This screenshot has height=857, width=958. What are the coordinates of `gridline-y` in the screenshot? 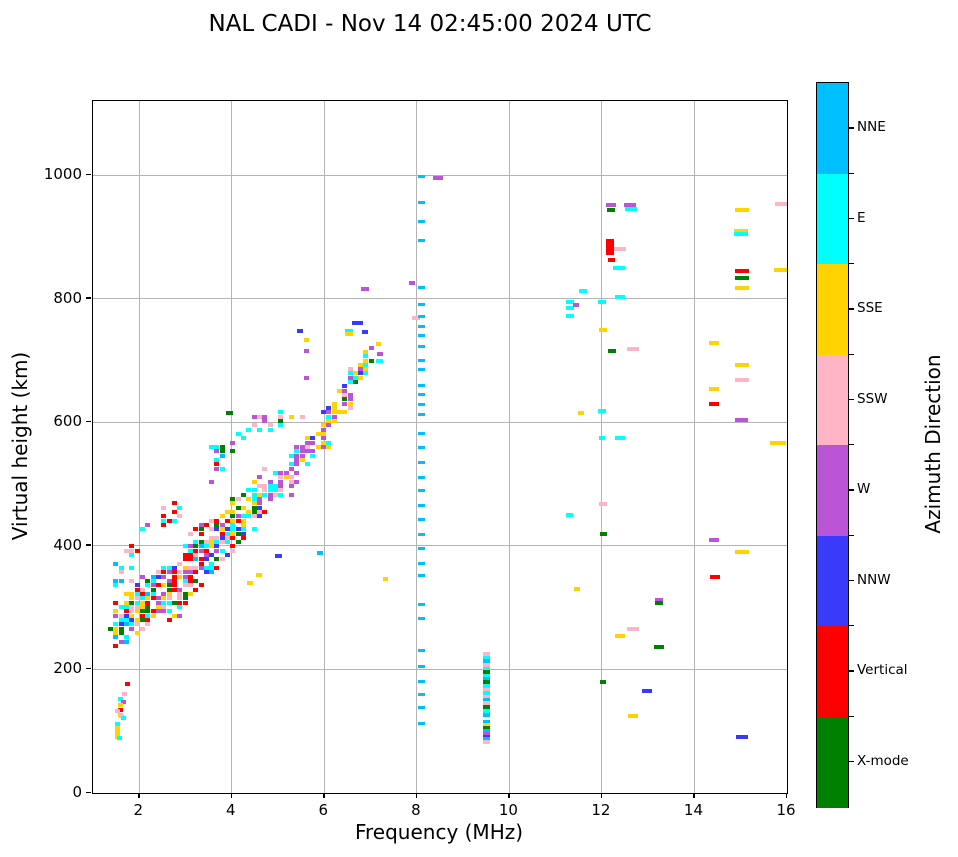 It's located at (440, 546).